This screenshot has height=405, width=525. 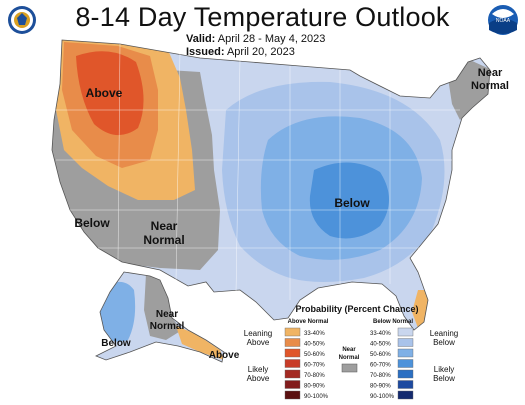 What do you see at coordinates (164, 226) in the screenshot?
I see `label-near-normal-west-line1: Near` at bounding box center [164, 226].